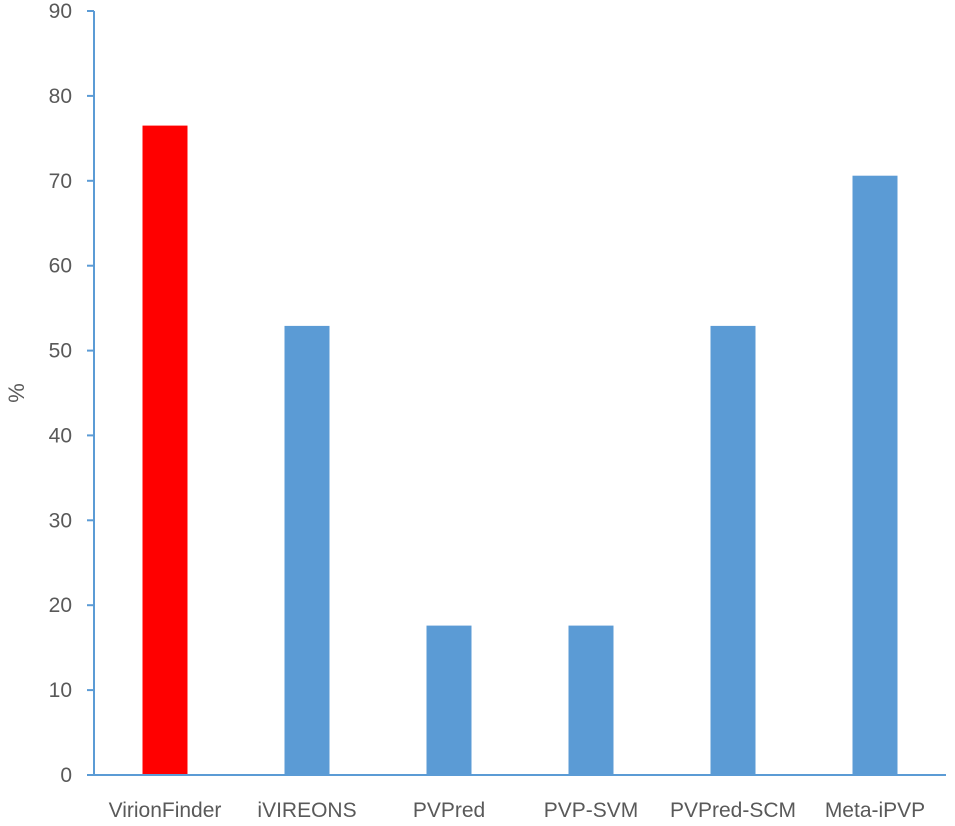 This screenshot has width=955, height=826. I want to click on y-axis-title: %, so click(16, 393).